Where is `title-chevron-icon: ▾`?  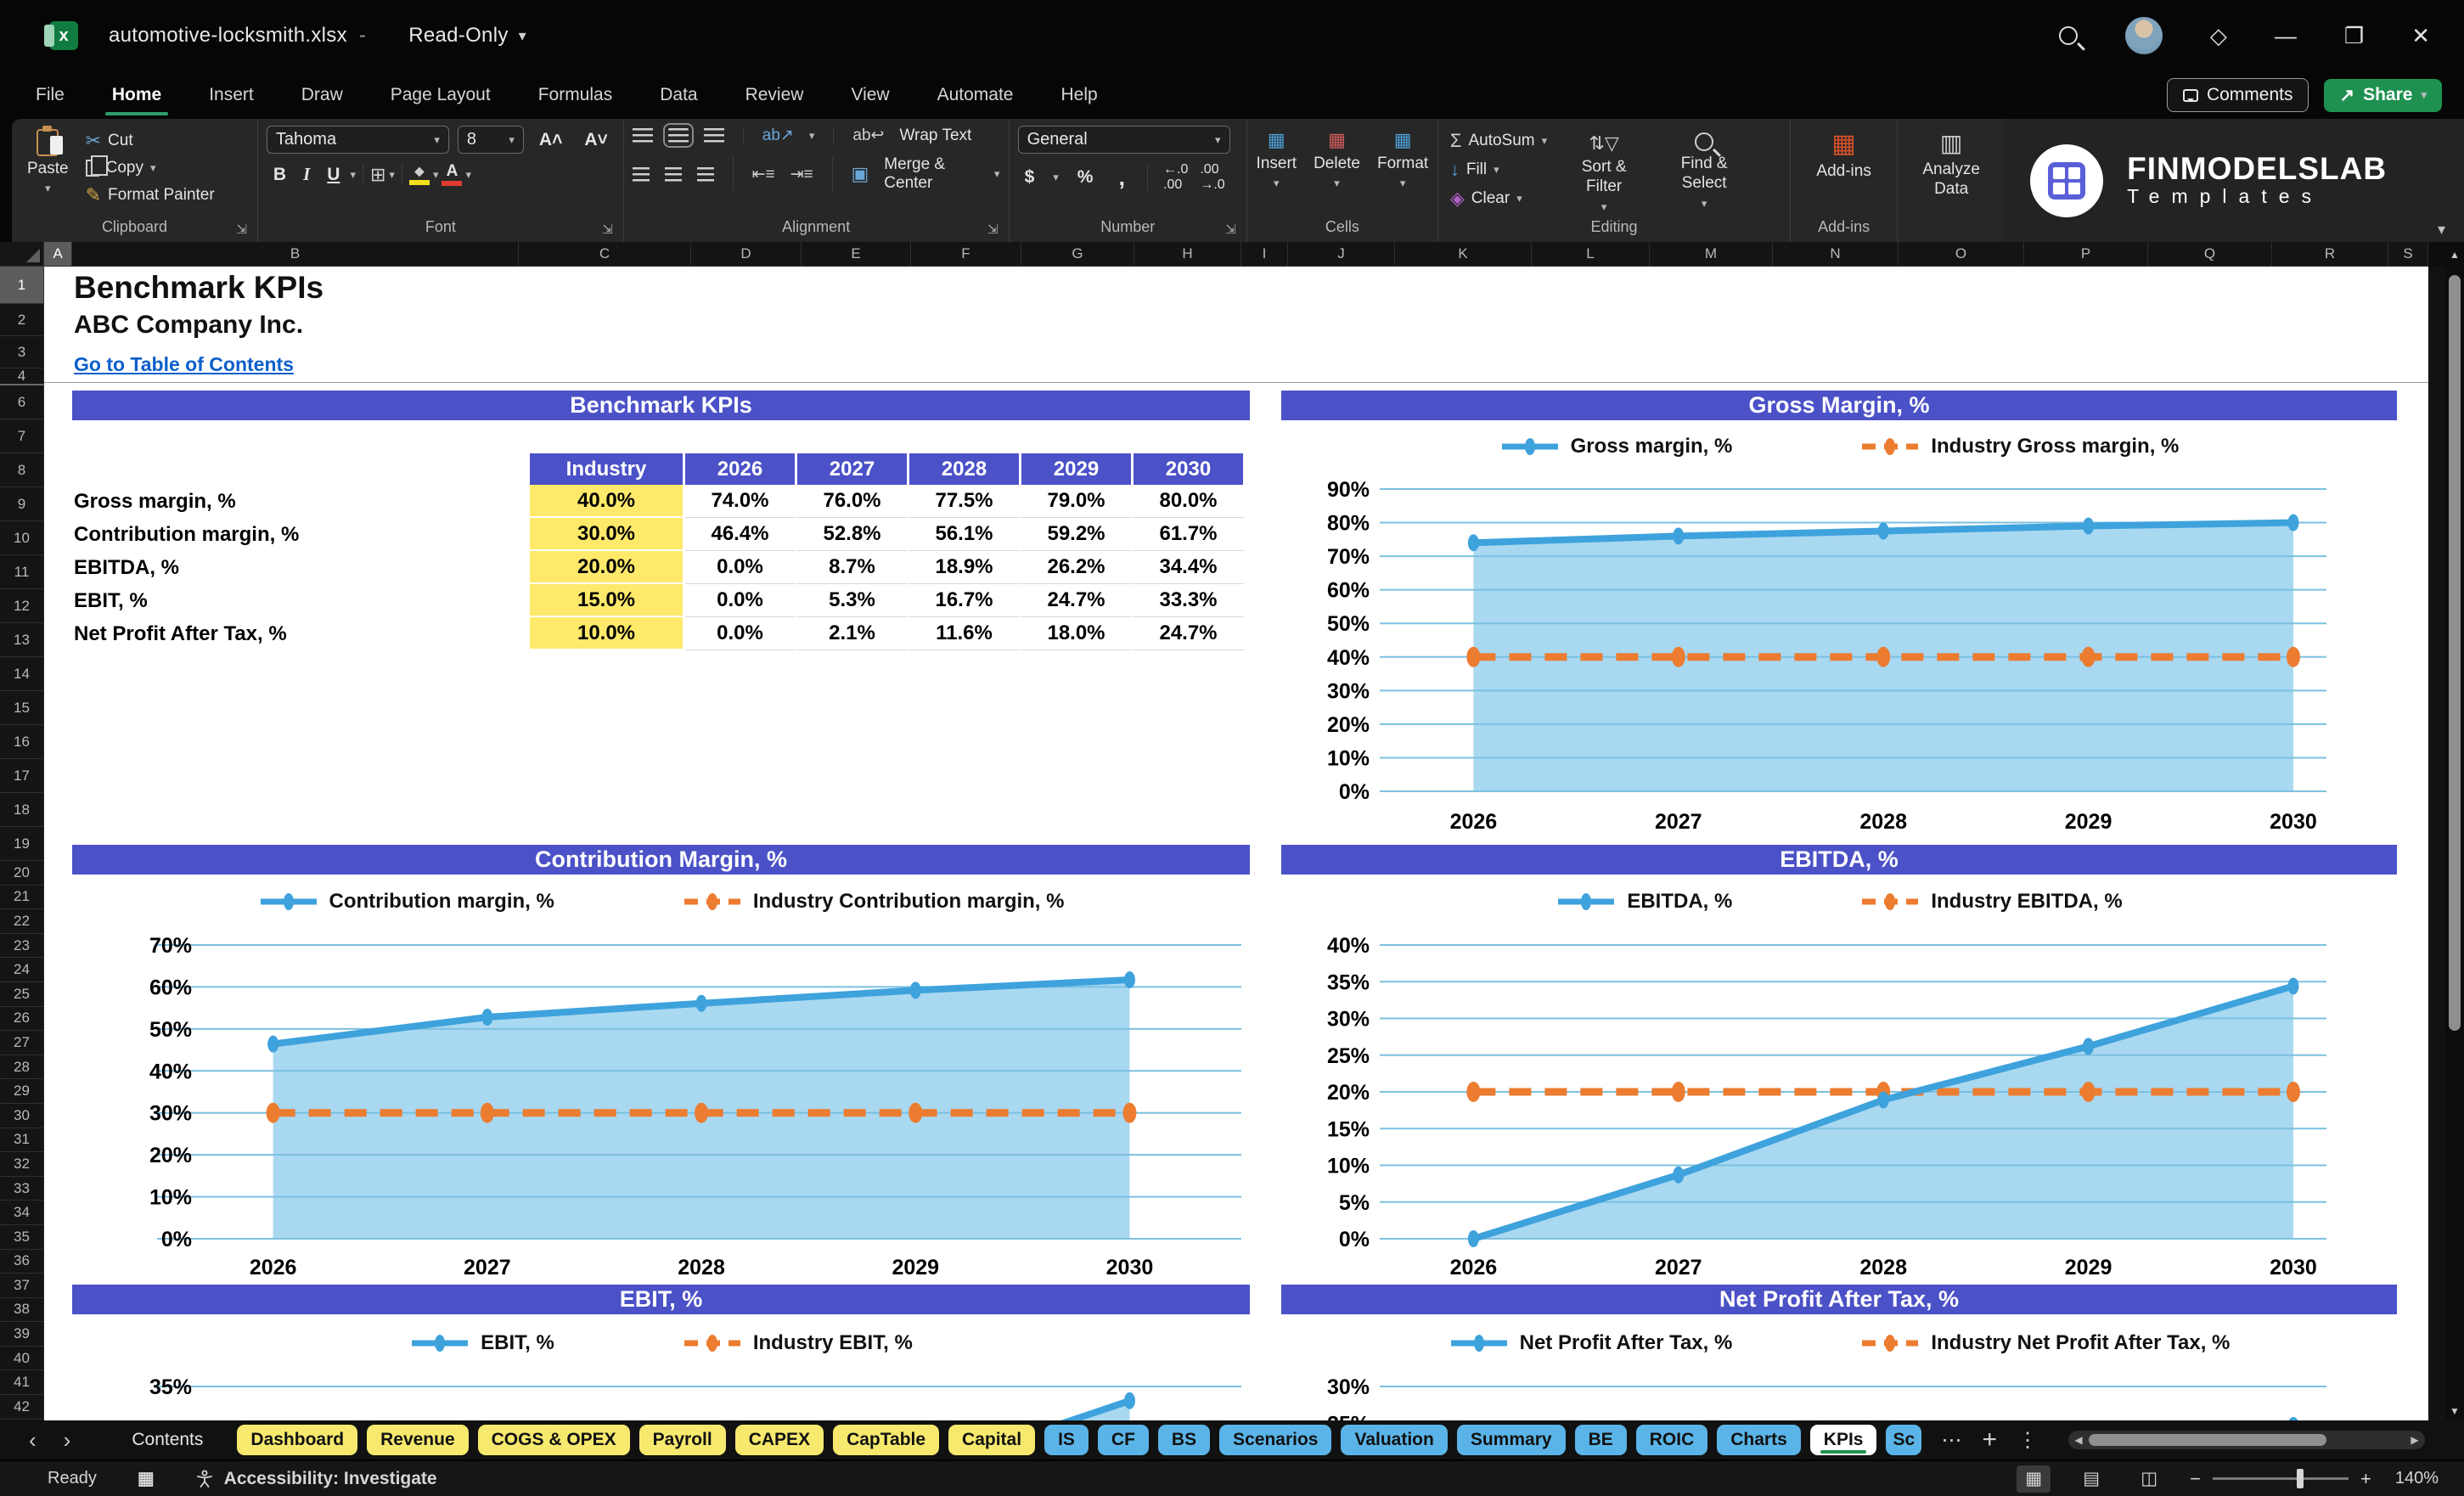 title-chevron-icon: ▾ is located at coordinates (522, 35).